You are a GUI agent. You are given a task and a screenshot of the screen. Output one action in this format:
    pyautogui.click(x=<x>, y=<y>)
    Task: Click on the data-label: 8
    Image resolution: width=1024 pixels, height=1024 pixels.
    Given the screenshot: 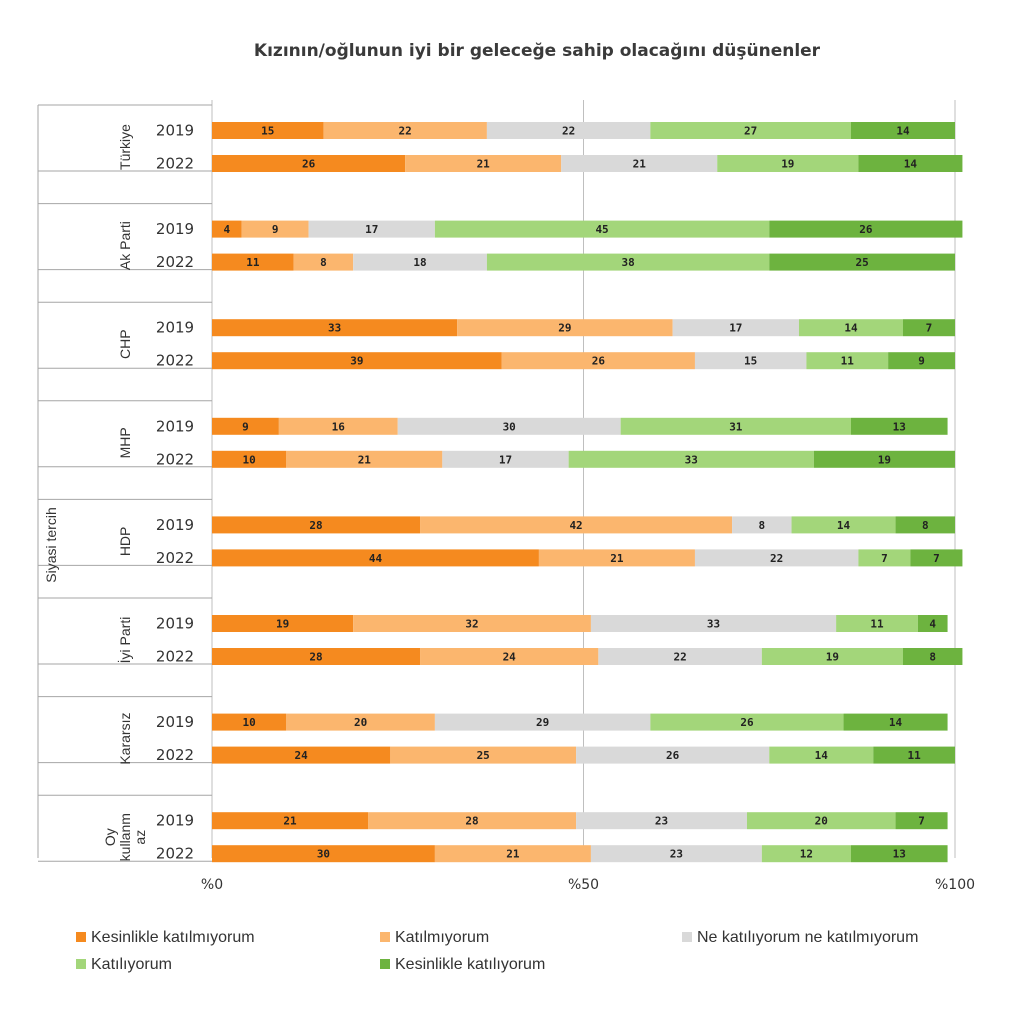 What is the action you would take?
    pyautogui.click(x=925, y=525)
    